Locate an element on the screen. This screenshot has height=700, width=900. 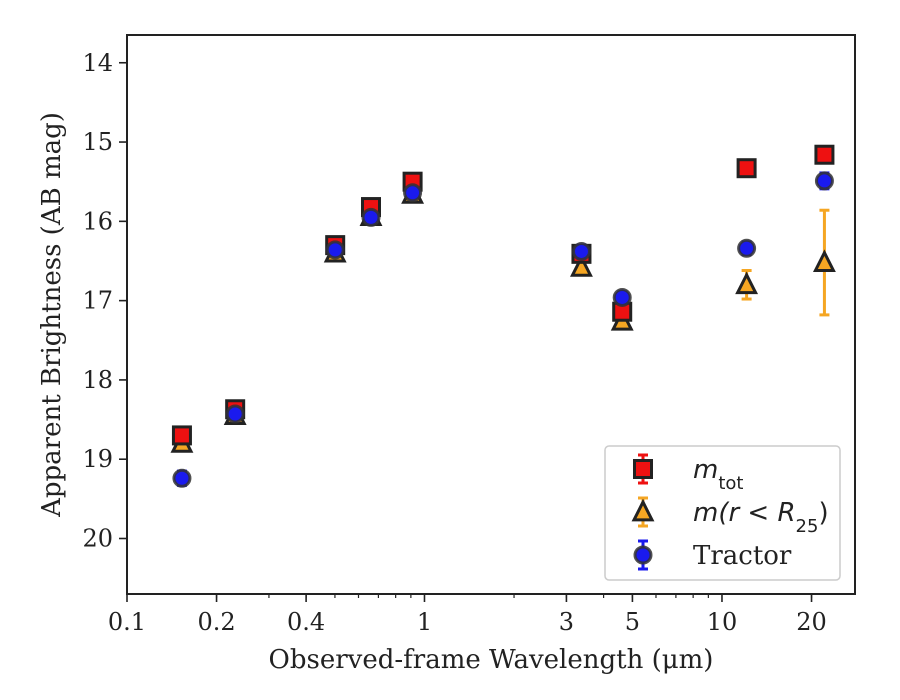
y-tick-label: 17 is located at coordinates (97, 301).